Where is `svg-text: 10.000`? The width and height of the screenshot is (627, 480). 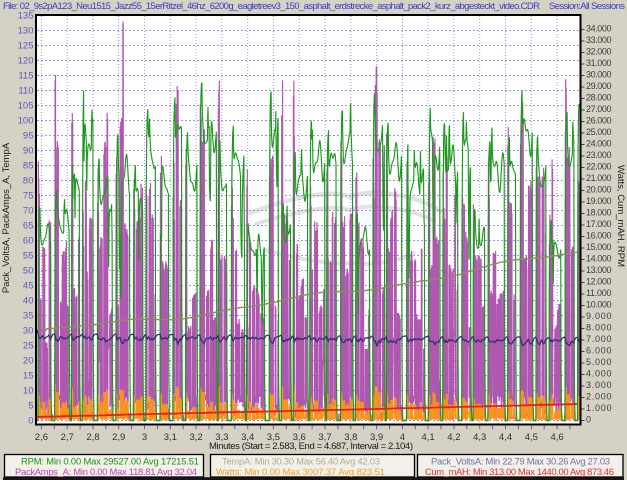
svg-text: 10.000 is located at coordinates (599, 305).